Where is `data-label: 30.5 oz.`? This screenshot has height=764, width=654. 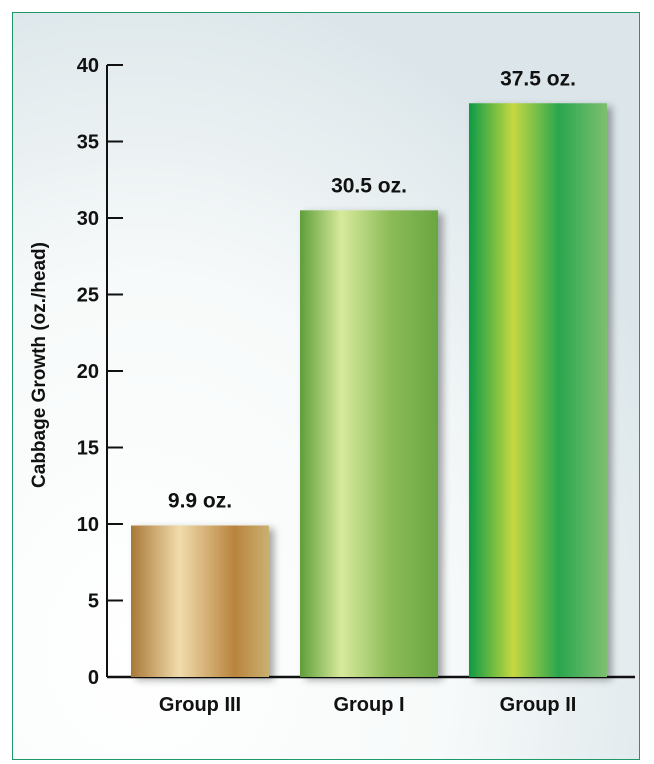 data-label: 30.5 oz. is located at coordinates (369, 185).